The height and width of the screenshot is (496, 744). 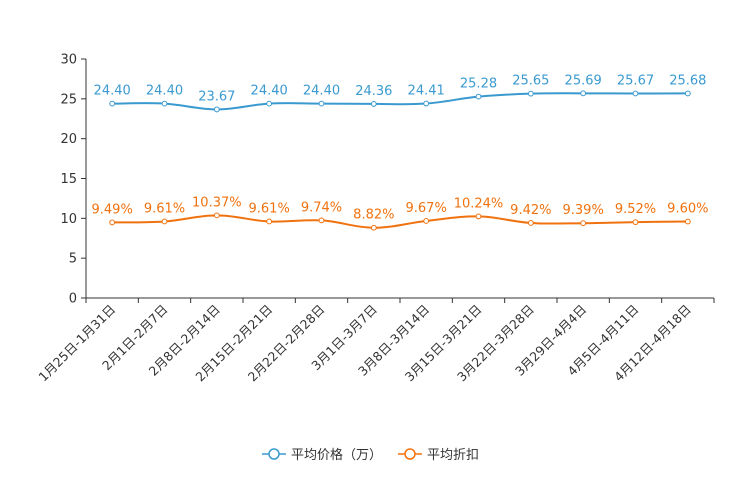 What do you see at coordinates (635, 209) in the screenshot?
I see `data-label: 9.52%` at bounding box center [635, 209].